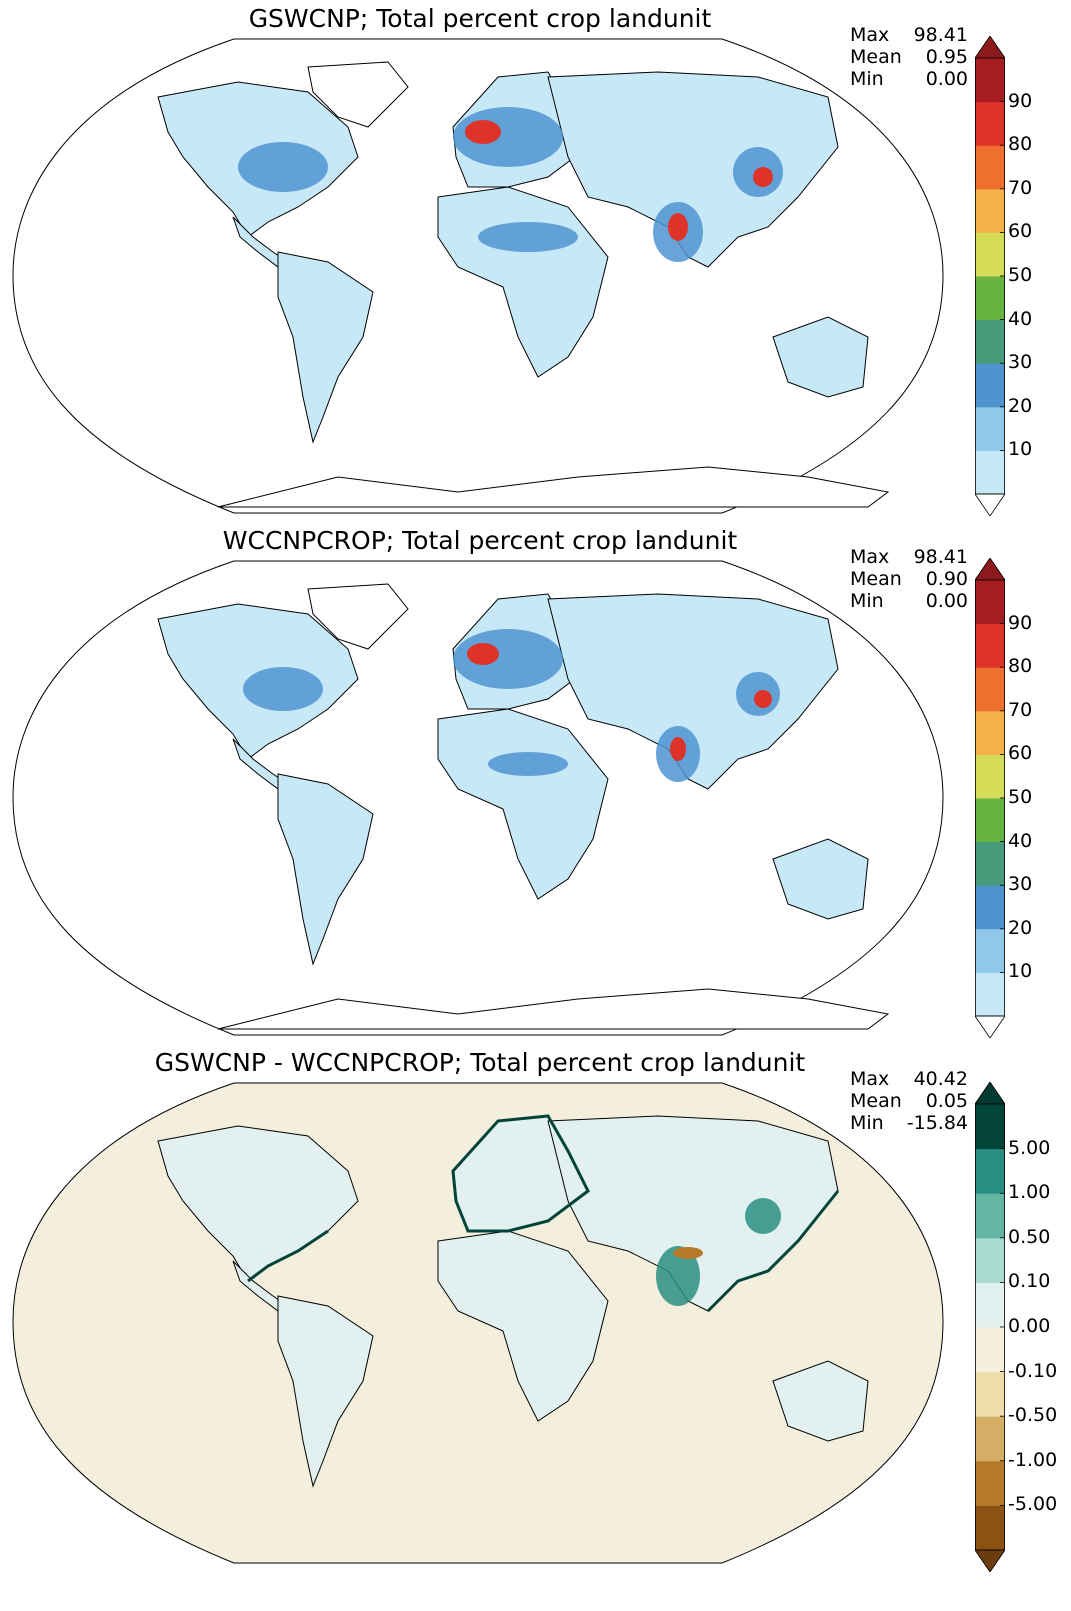 Image resolution: width=1071 pixels, height=1611 pixels. I want to click on stats-box: Max 98.41 Mean 0.95 Min 0.00, so click(909, 57).